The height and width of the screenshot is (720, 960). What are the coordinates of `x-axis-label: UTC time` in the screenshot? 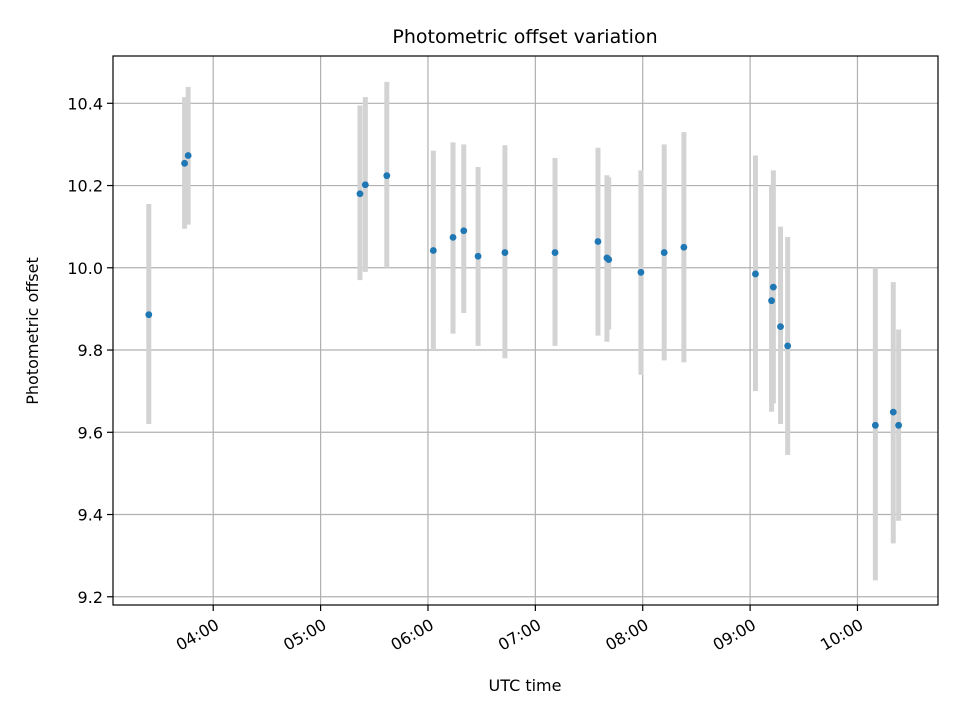 It's located at (525, 685).